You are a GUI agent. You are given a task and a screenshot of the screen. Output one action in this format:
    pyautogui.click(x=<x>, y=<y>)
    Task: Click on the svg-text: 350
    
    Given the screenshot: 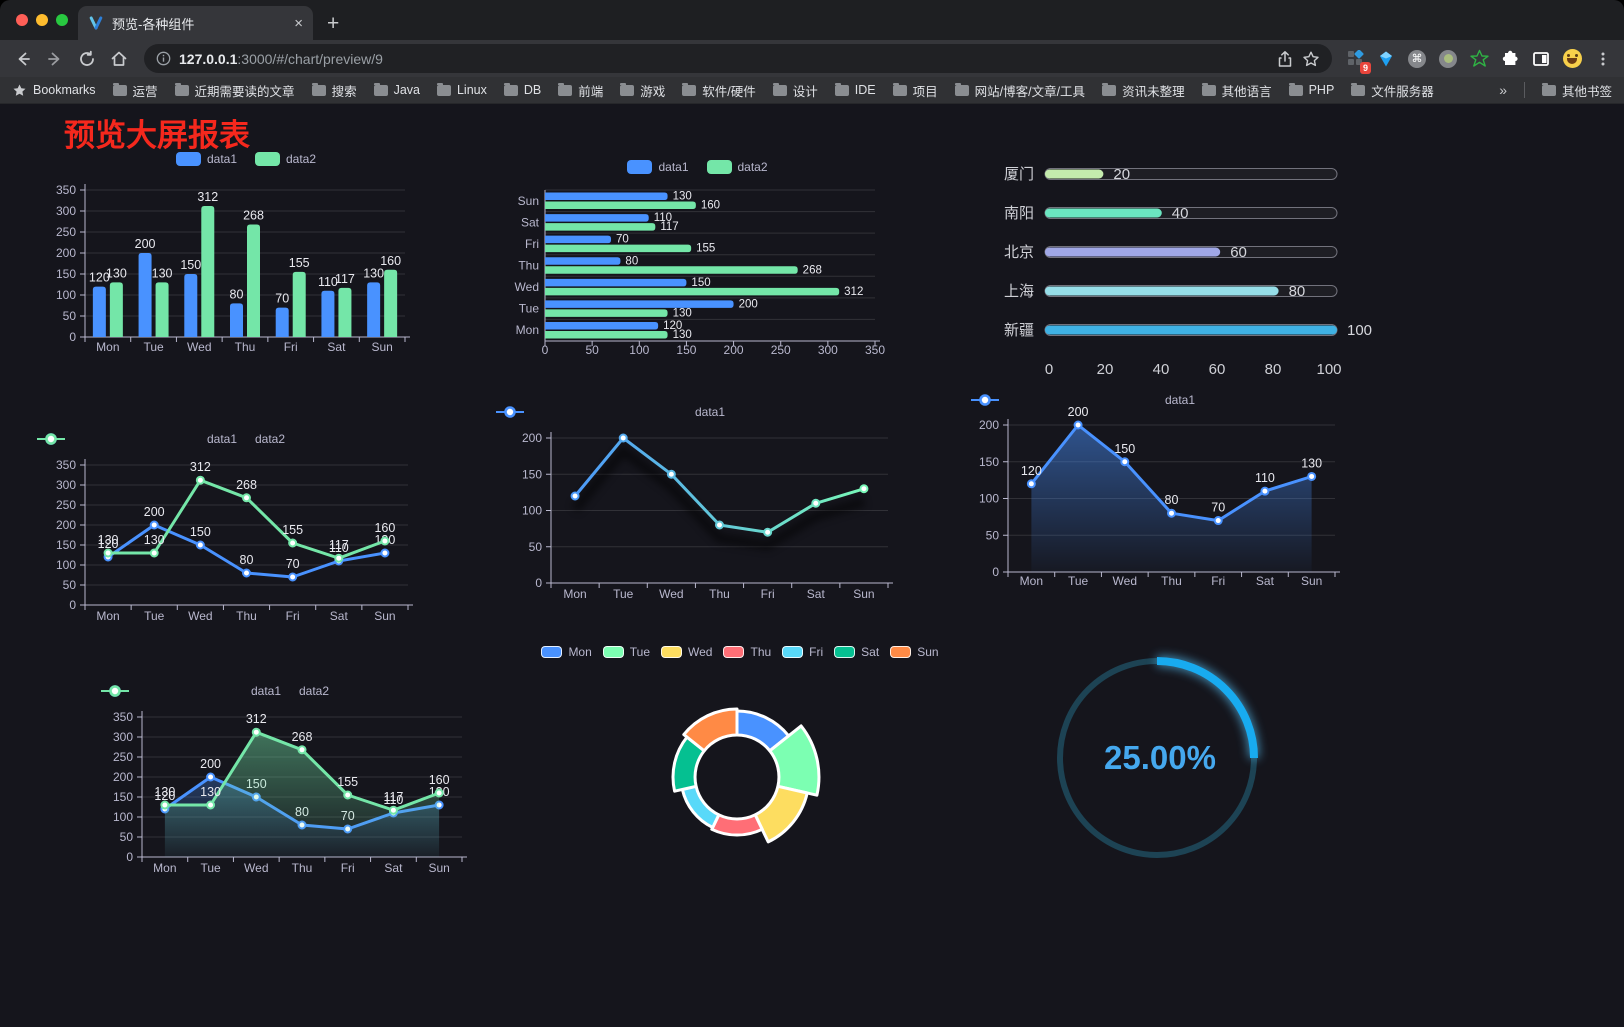 What is the action you would take?
    pyautogui.click(x=66, y=190)
    